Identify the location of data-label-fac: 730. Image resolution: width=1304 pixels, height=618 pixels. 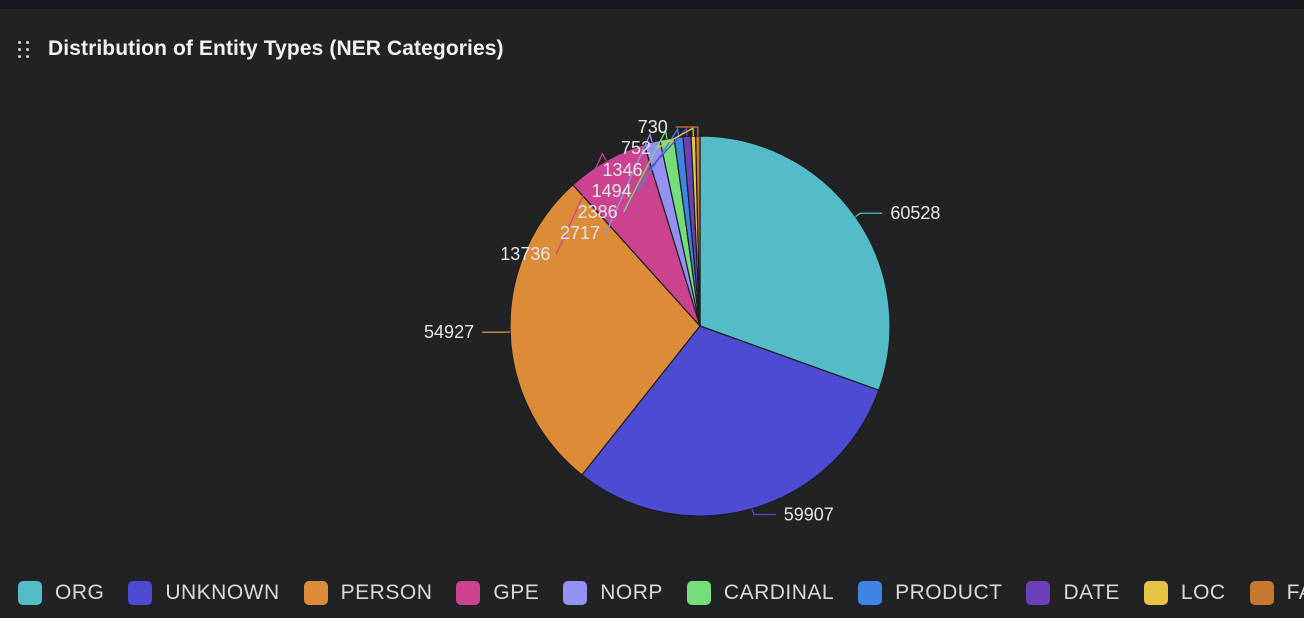
(653, 127).